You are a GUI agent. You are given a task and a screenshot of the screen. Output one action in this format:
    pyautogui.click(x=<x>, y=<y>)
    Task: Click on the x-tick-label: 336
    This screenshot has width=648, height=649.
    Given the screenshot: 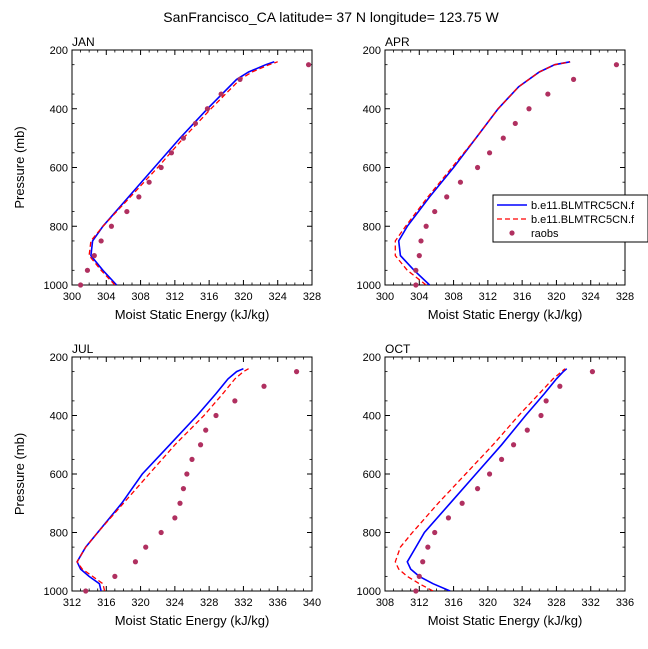 What is the action you would take?
    pyautogui.click(x=278, y=603)
    